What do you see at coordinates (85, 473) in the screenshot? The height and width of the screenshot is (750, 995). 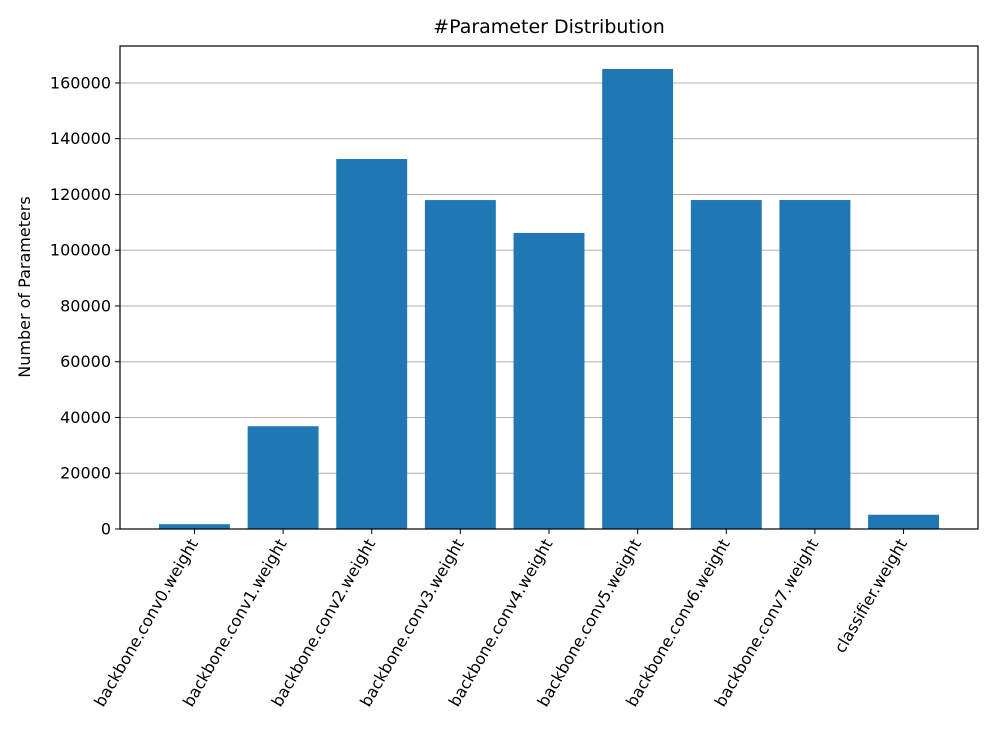 I see `y-tick-label: 20000` at bounding box center [85, 473].